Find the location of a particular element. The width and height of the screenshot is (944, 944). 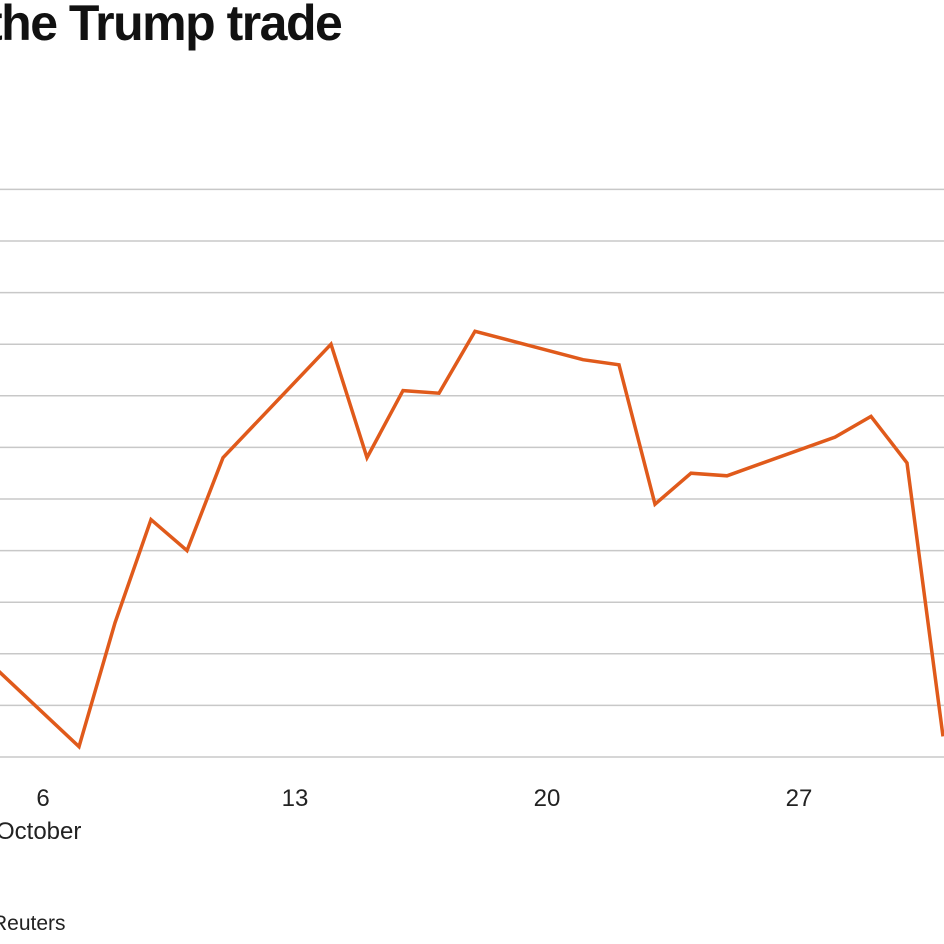

chart-title: the Trump trade is located at coordinates (171, 25).